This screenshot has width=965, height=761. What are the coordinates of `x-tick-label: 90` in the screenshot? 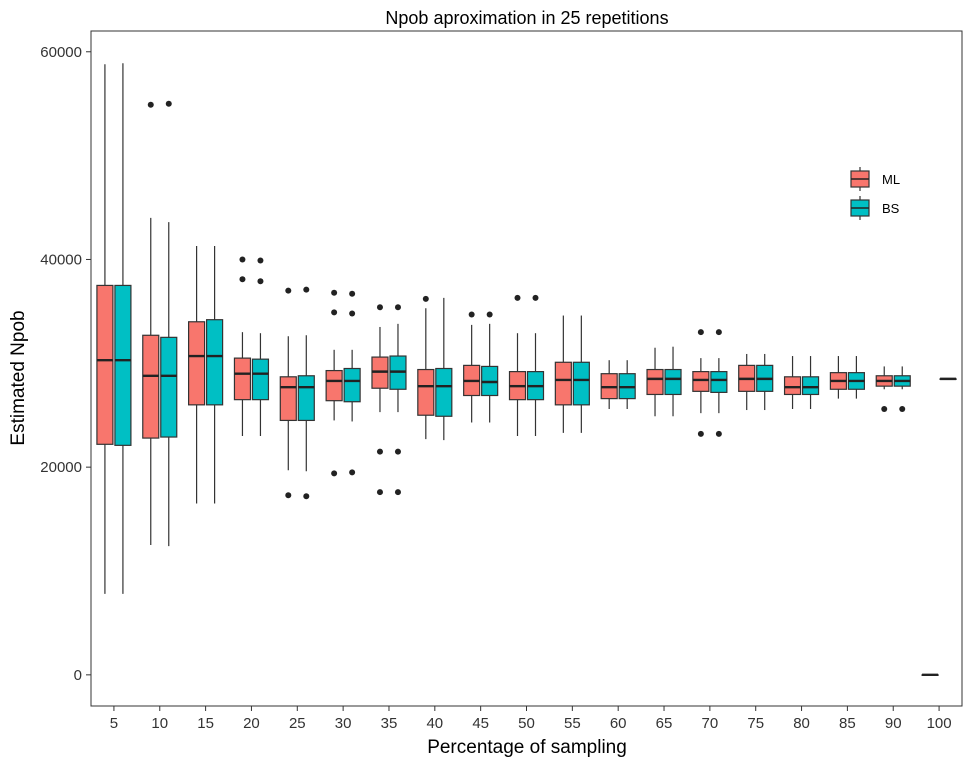 It's located at (893, 723).